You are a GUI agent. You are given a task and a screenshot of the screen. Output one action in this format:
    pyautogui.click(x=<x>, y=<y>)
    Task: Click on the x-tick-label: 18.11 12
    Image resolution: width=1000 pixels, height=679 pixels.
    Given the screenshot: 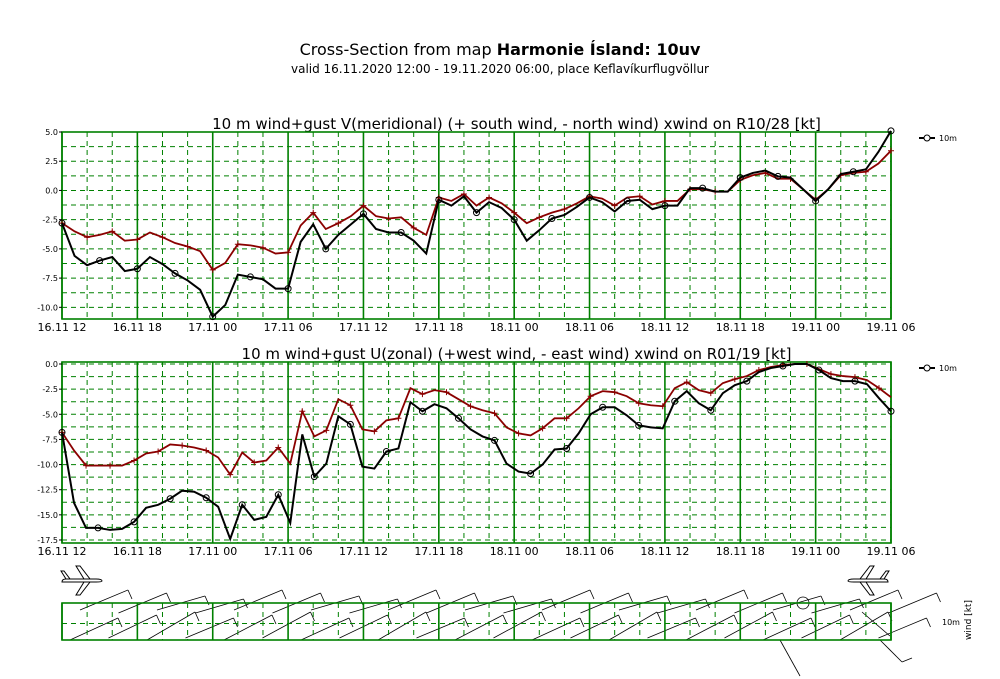 What is the action you would take?
    pyautogui.click(x=664, y=327)
    